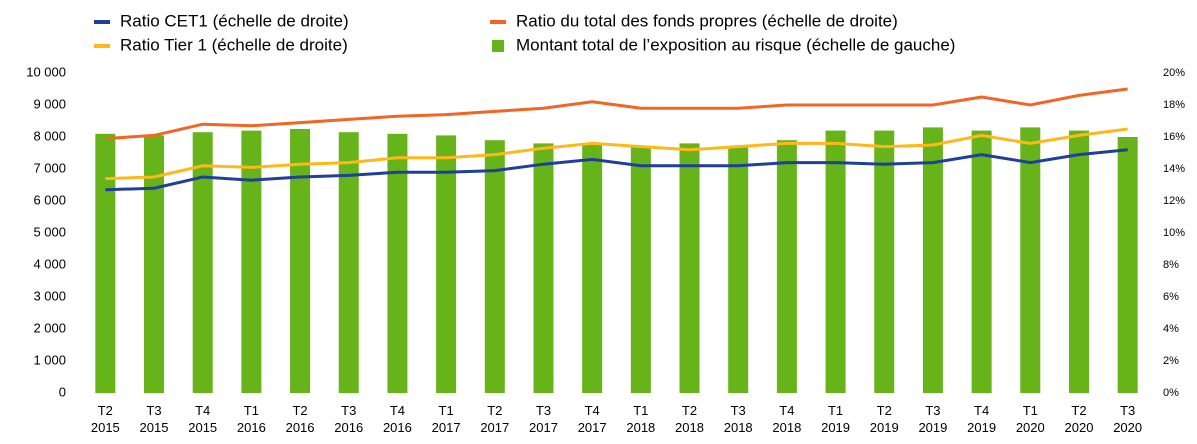 This screenshot has width=1197, height=444. What do you see at coordinates (836, 419) in the screenshot?
I see `x-tick-label: T1 2019` at bounding box center [836, 419].